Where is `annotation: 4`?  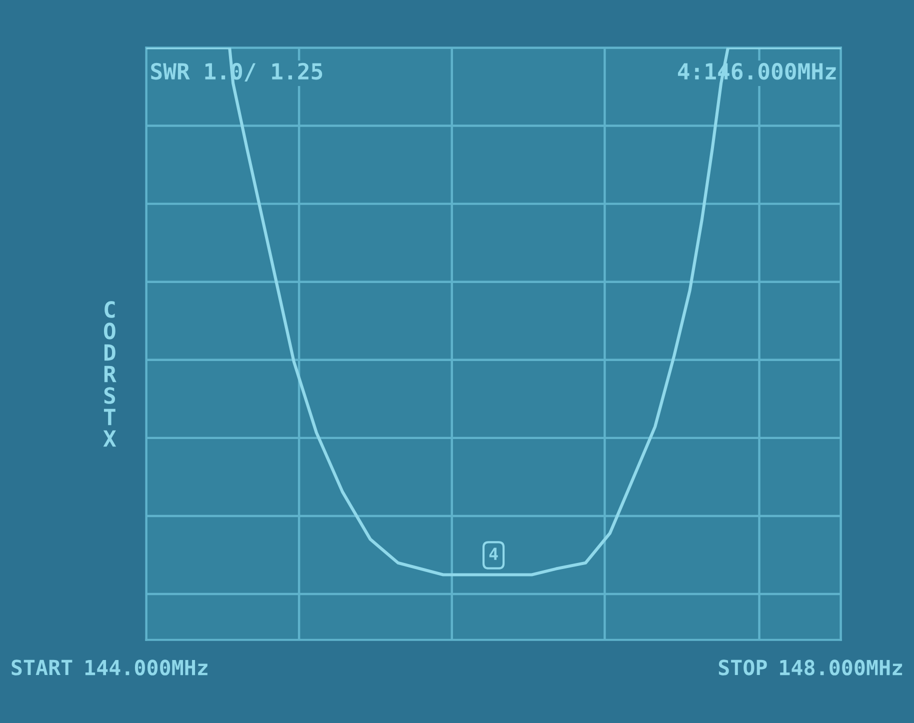 annotation: 4 is located at coordinates (493, 554).